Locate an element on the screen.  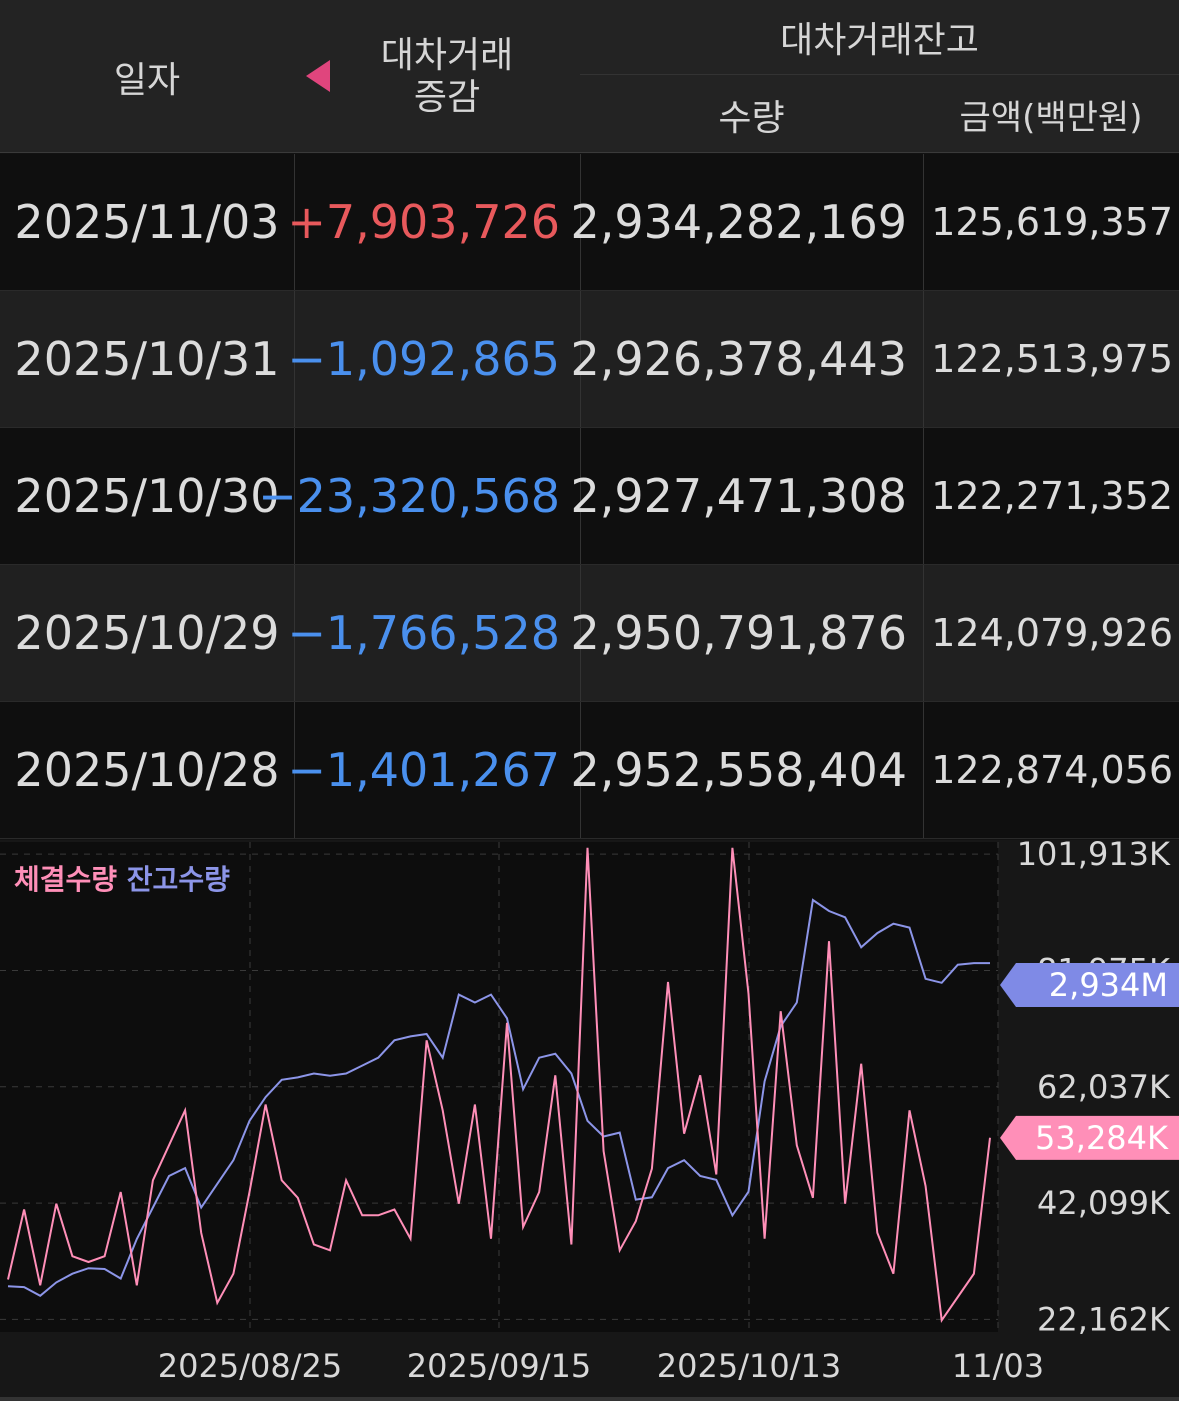
row-qty: 2,927,471,308 is located at coordinates (746, 496).